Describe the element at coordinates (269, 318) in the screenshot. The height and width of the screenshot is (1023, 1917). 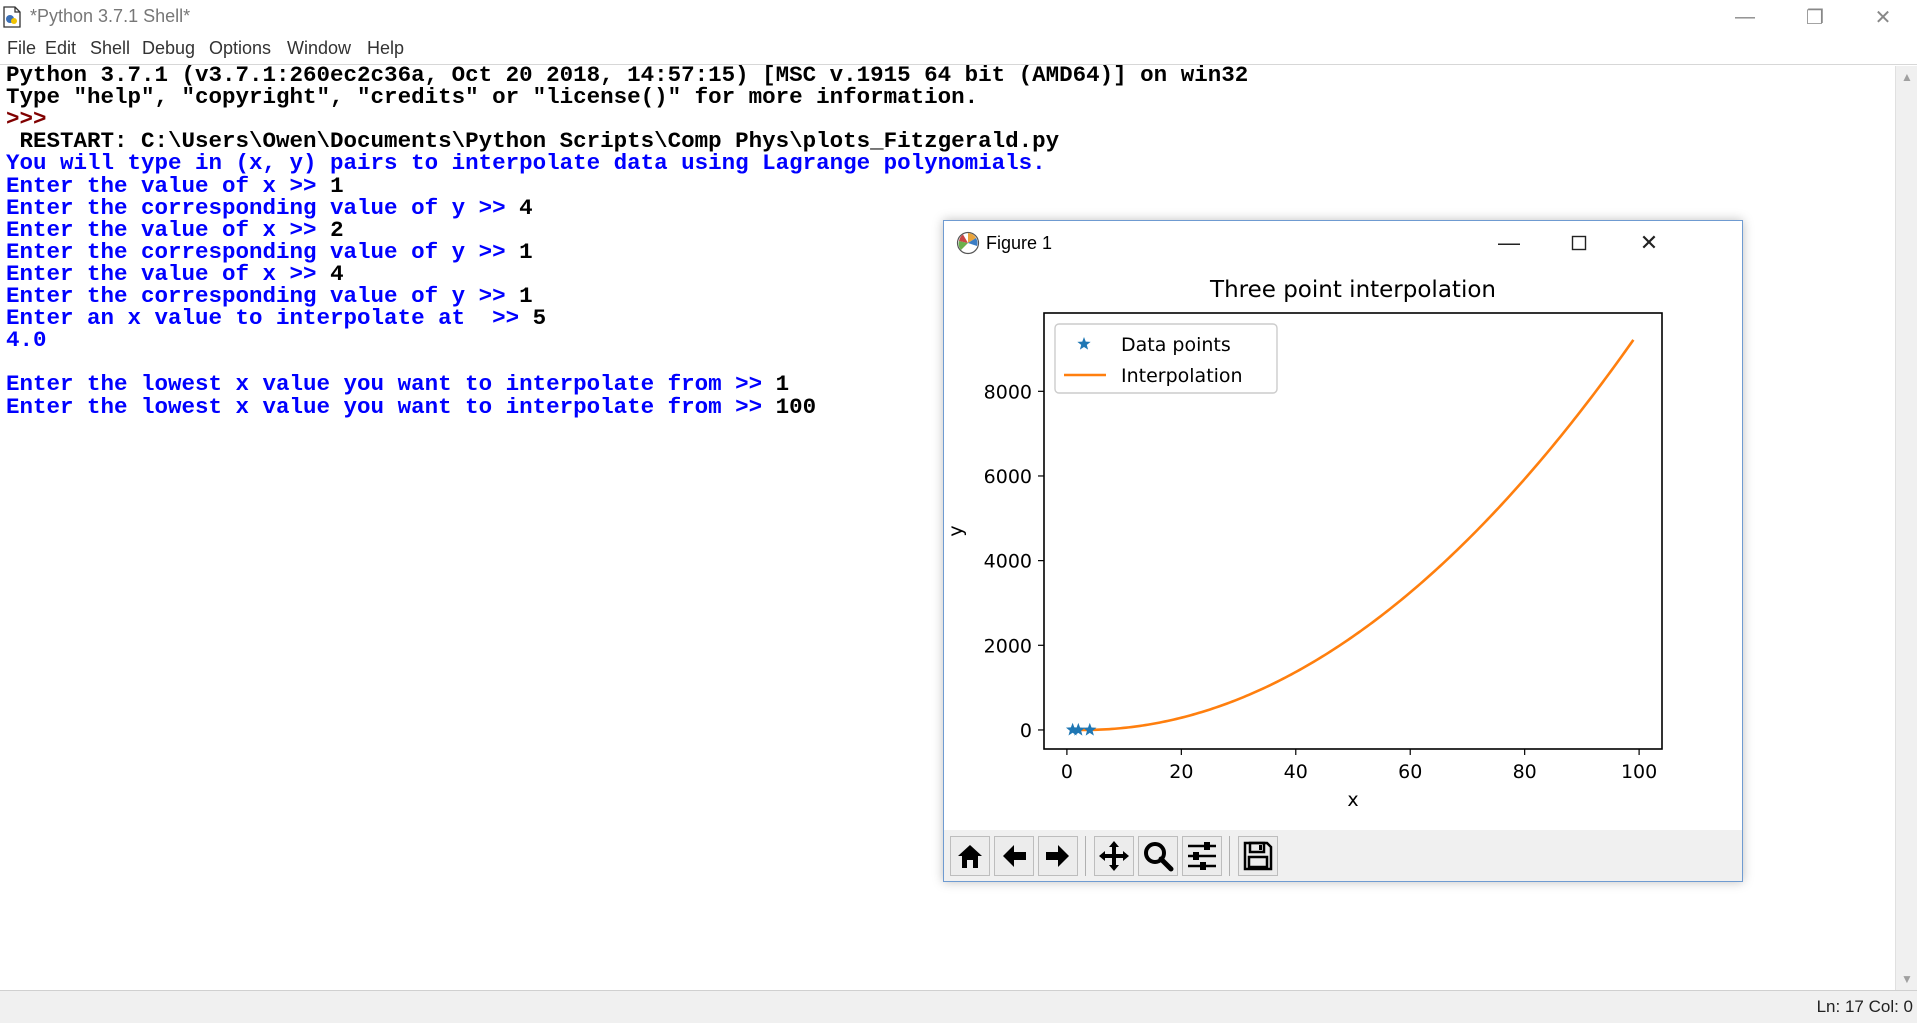
I see `shell-line-text: Enter an x value to interpolate at >>` at that location.